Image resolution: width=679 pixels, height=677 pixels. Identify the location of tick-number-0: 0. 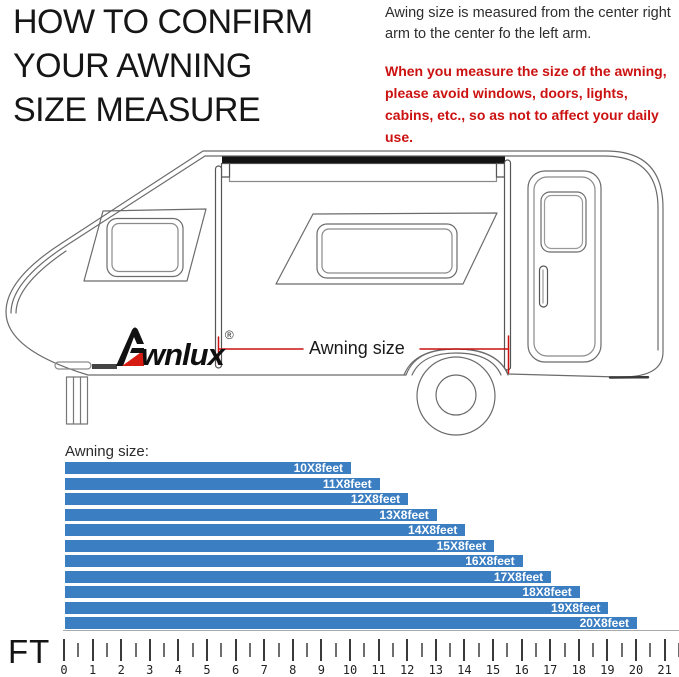
(64, 670).